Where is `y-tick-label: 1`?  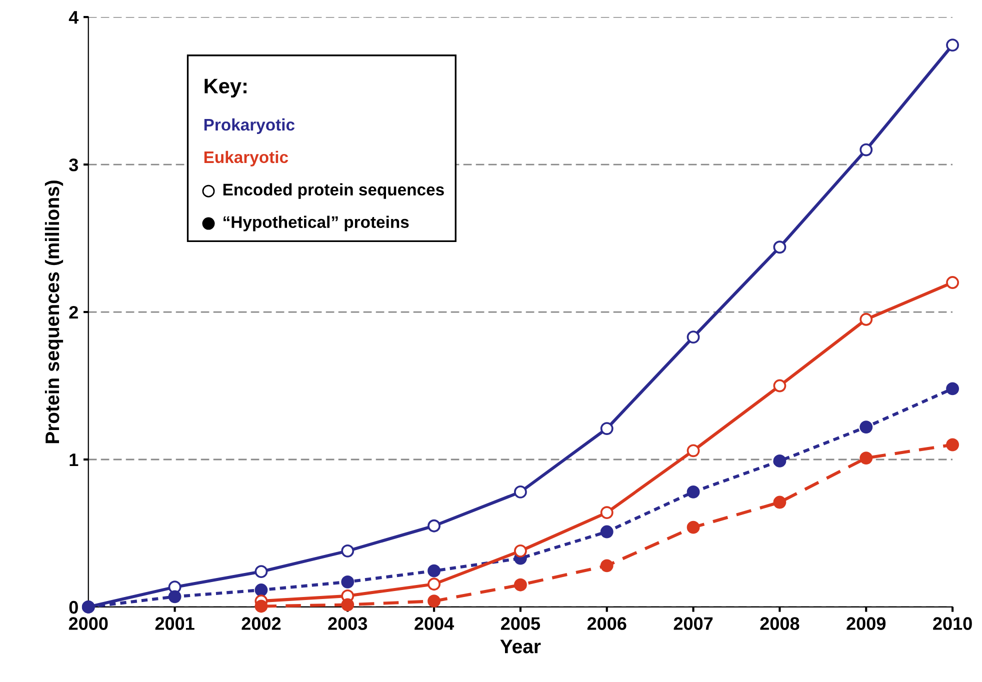
y-tick-label: 1 is located at coordinates (74, 460).